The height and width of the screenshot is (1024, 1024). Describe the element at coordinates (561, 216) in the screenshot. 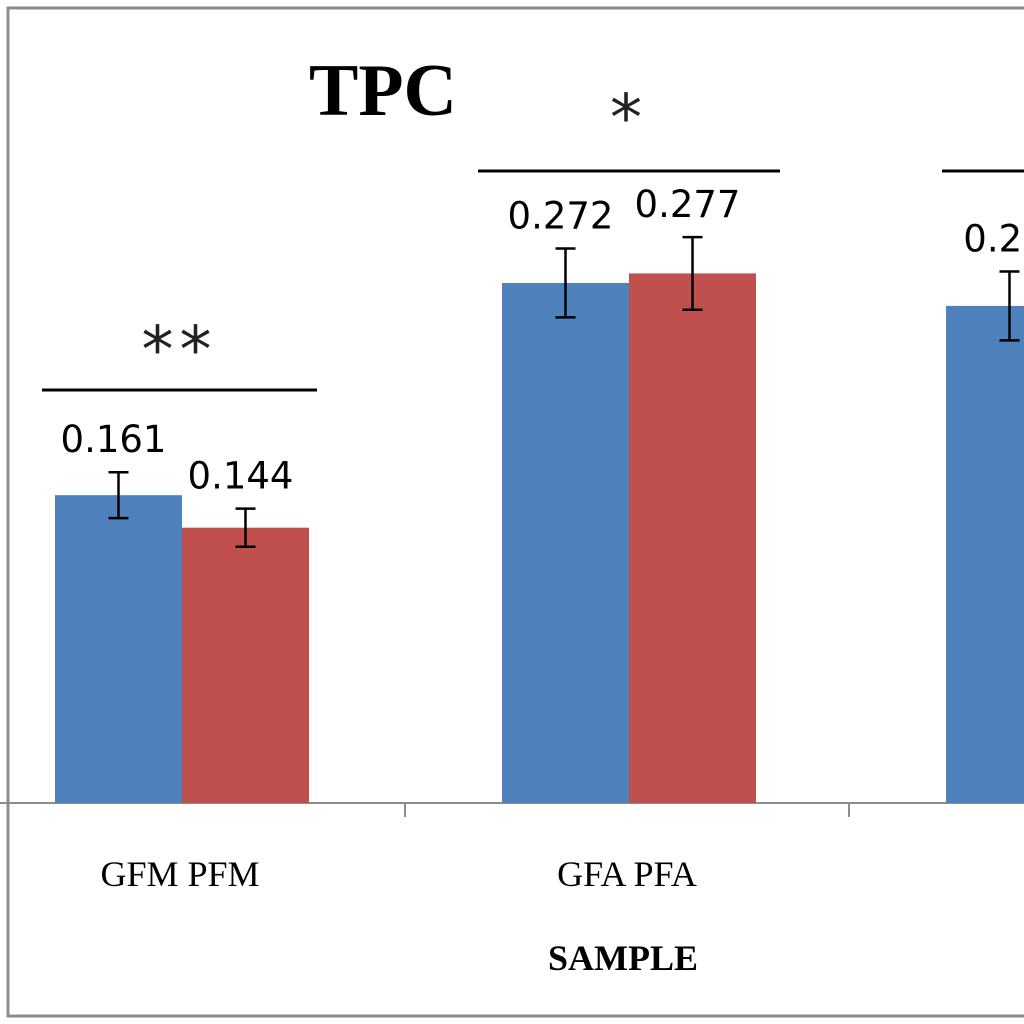

I see `data-label-s0-c1: 0.272` at that location.